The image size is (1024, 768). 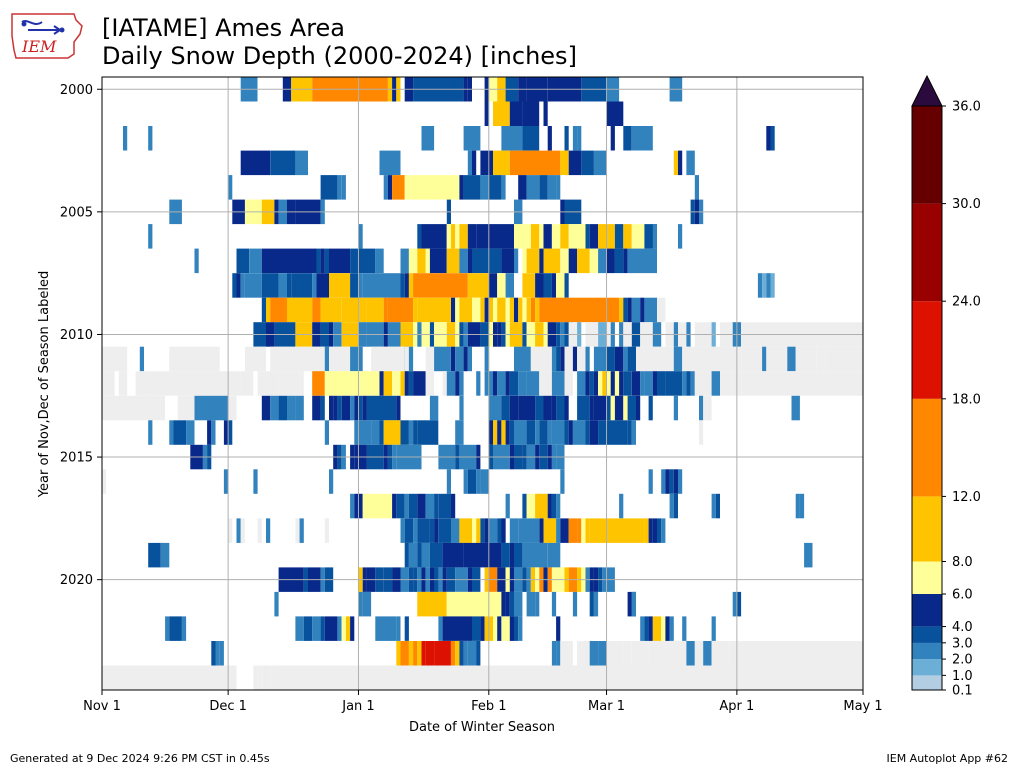 I want to click on x-tick-label: Jan 1, so click(x=357, y=706).